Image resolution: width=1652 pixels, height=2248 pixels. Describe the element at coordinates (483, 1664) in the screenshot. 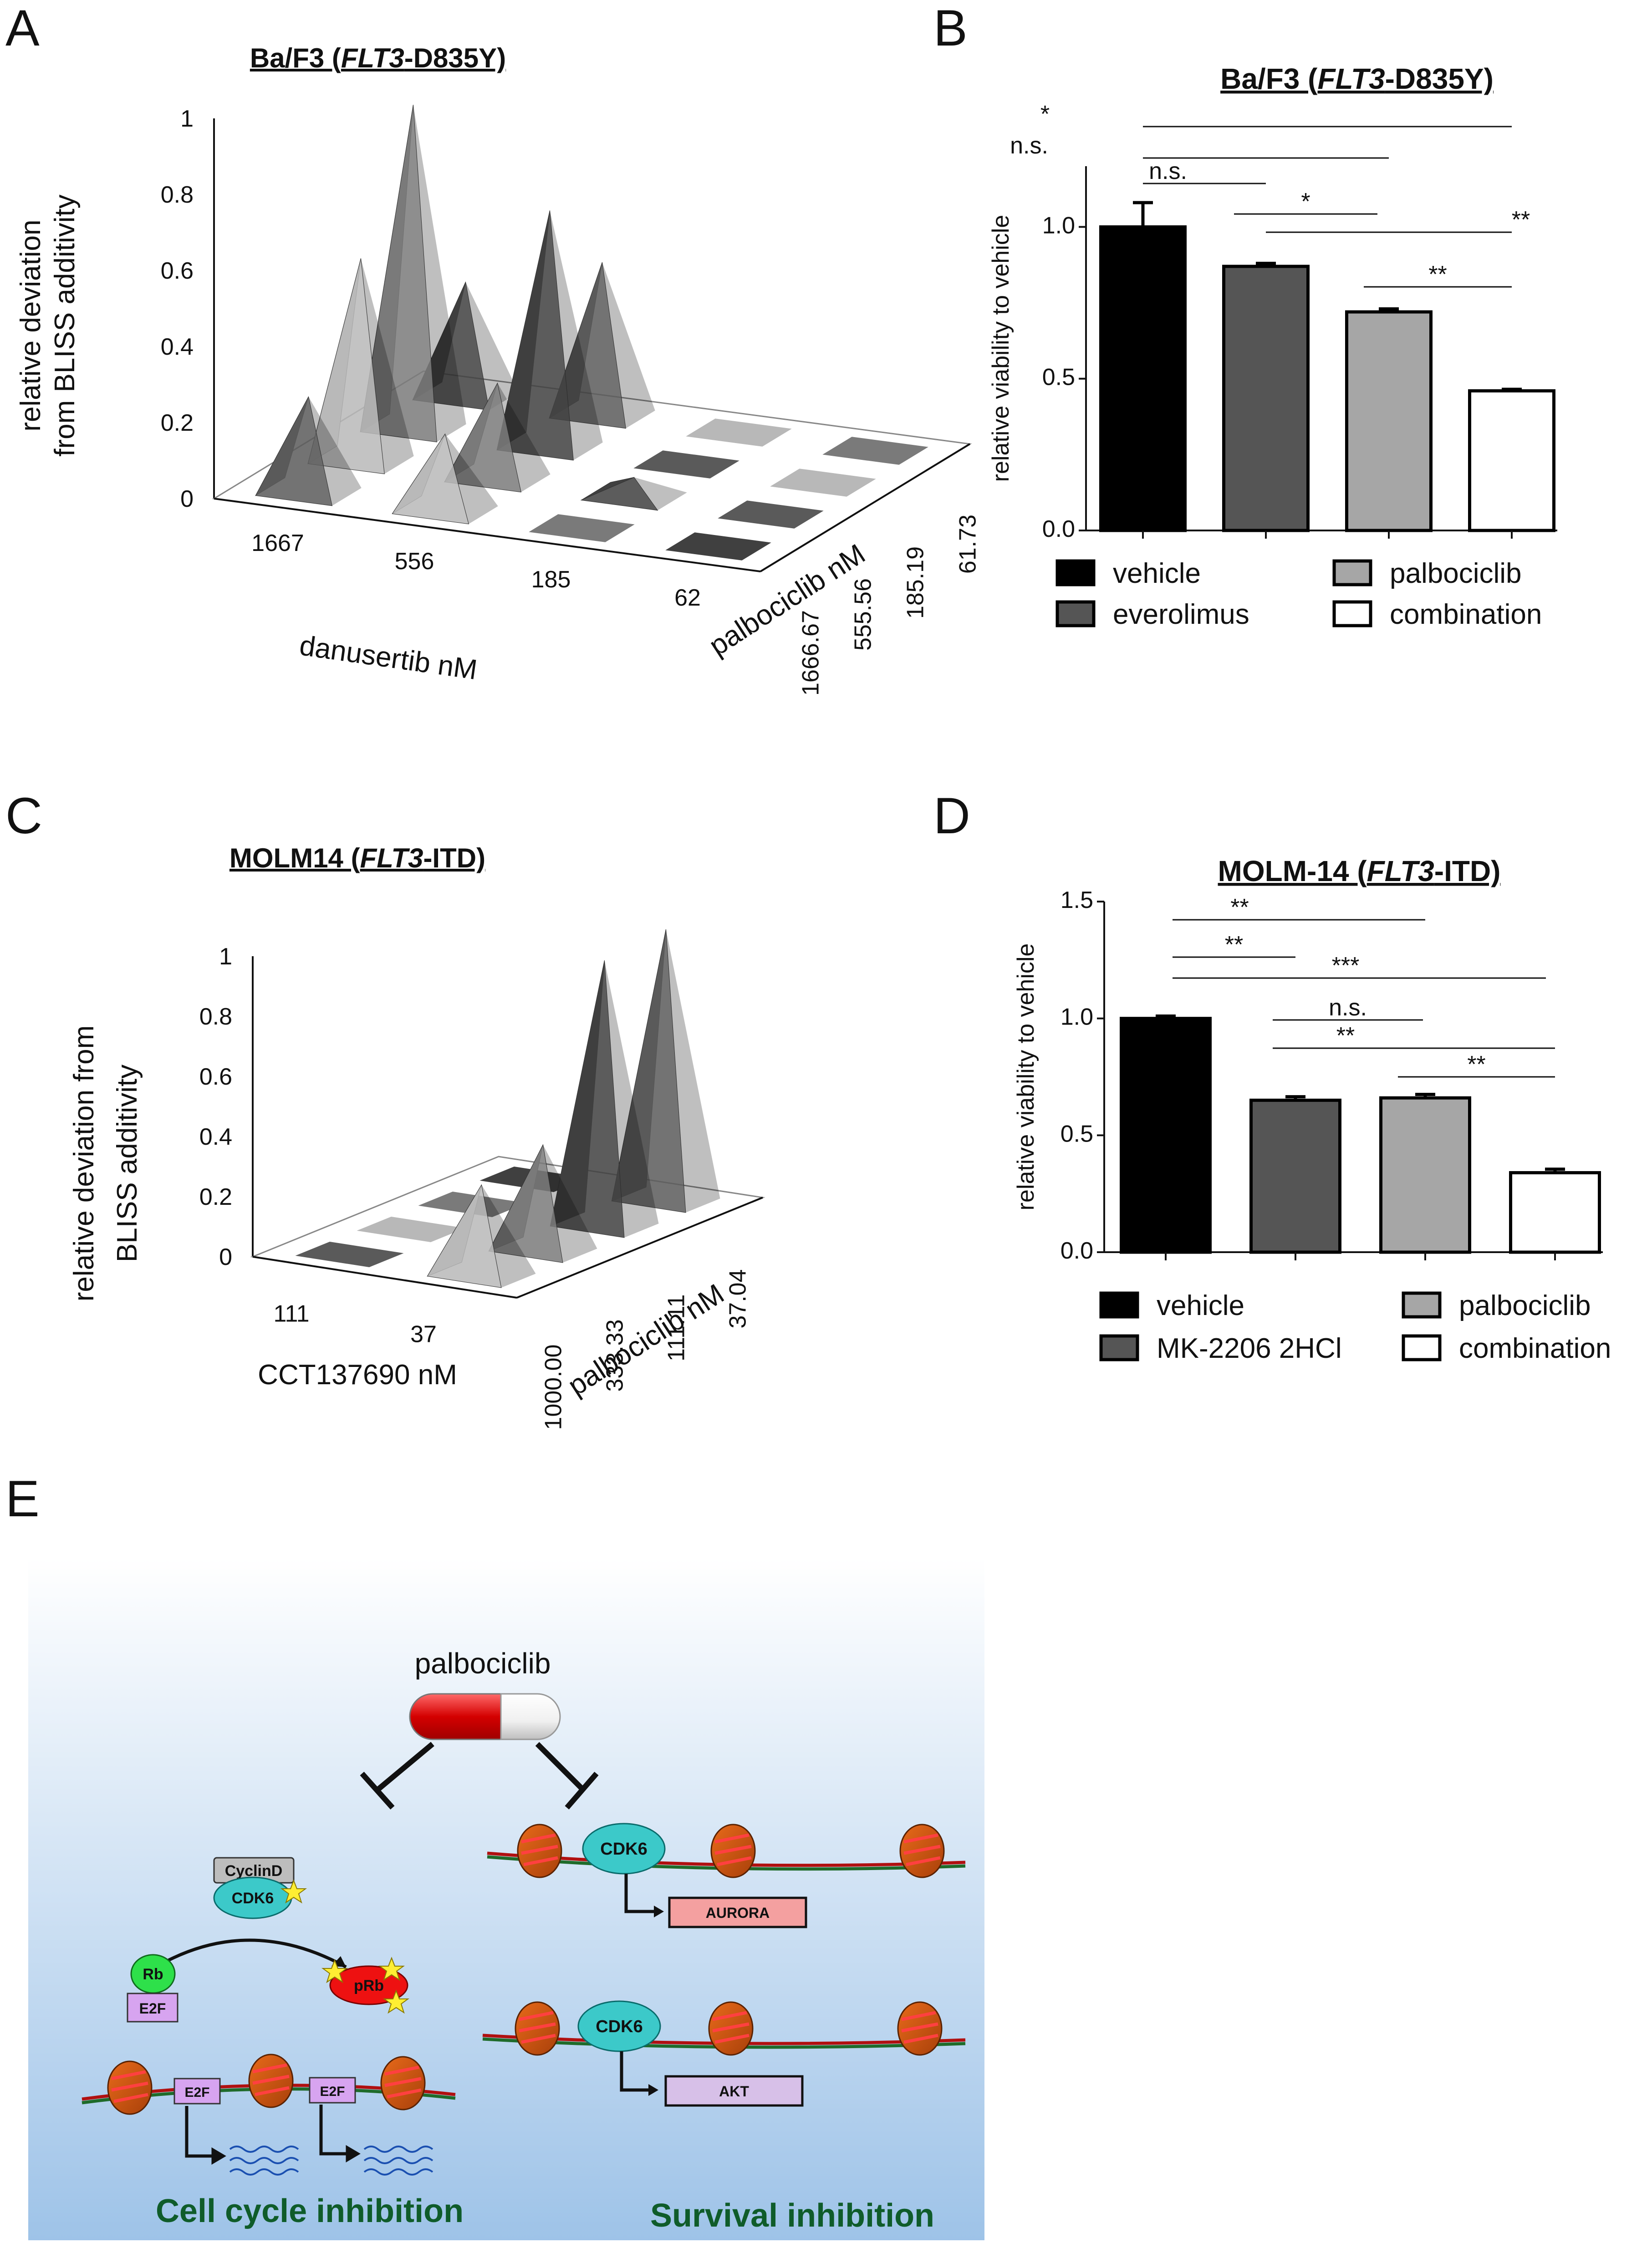

I see `drug-label: palbociclib` at that location.